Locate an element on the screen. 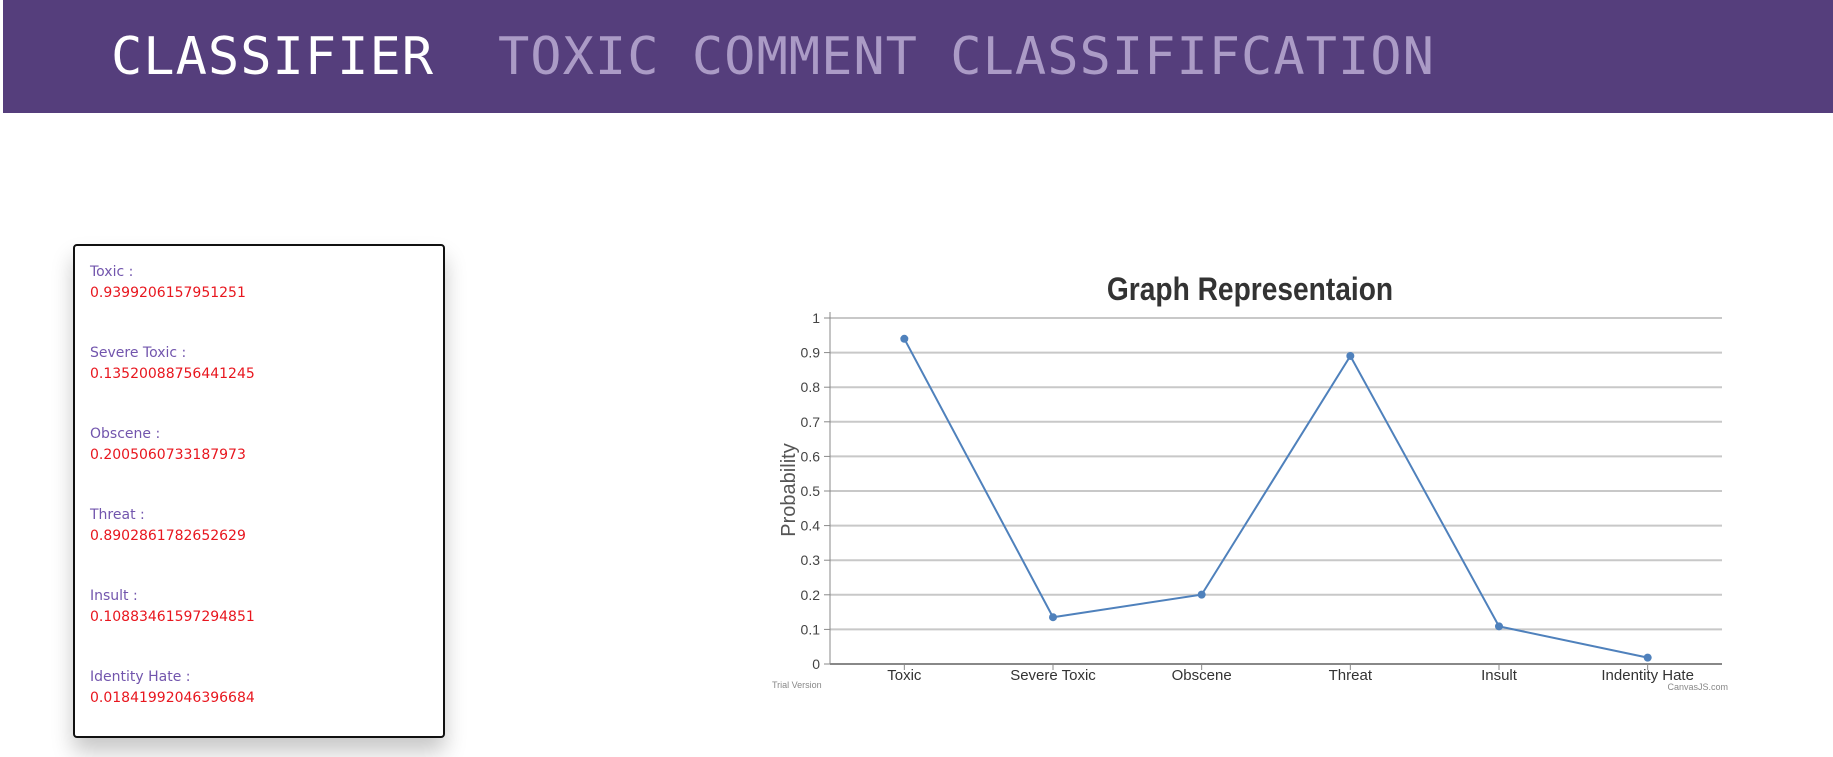 This screenshot has height=757, width=1833. y-tick-label: 0.3 is located at coordinates (811, 560).